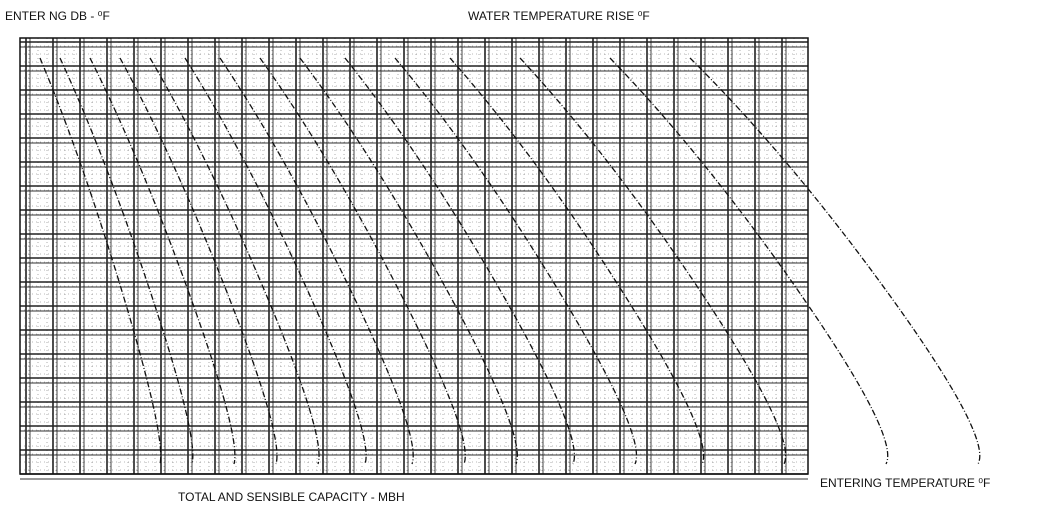 The height and width of the screenshot is (512, 1050). What do you see at coordinates (905, 483) in the screenshot?
I see `right-label: ENTERING TEMPERATURE ⁰F` at bounding box center [905, 483].